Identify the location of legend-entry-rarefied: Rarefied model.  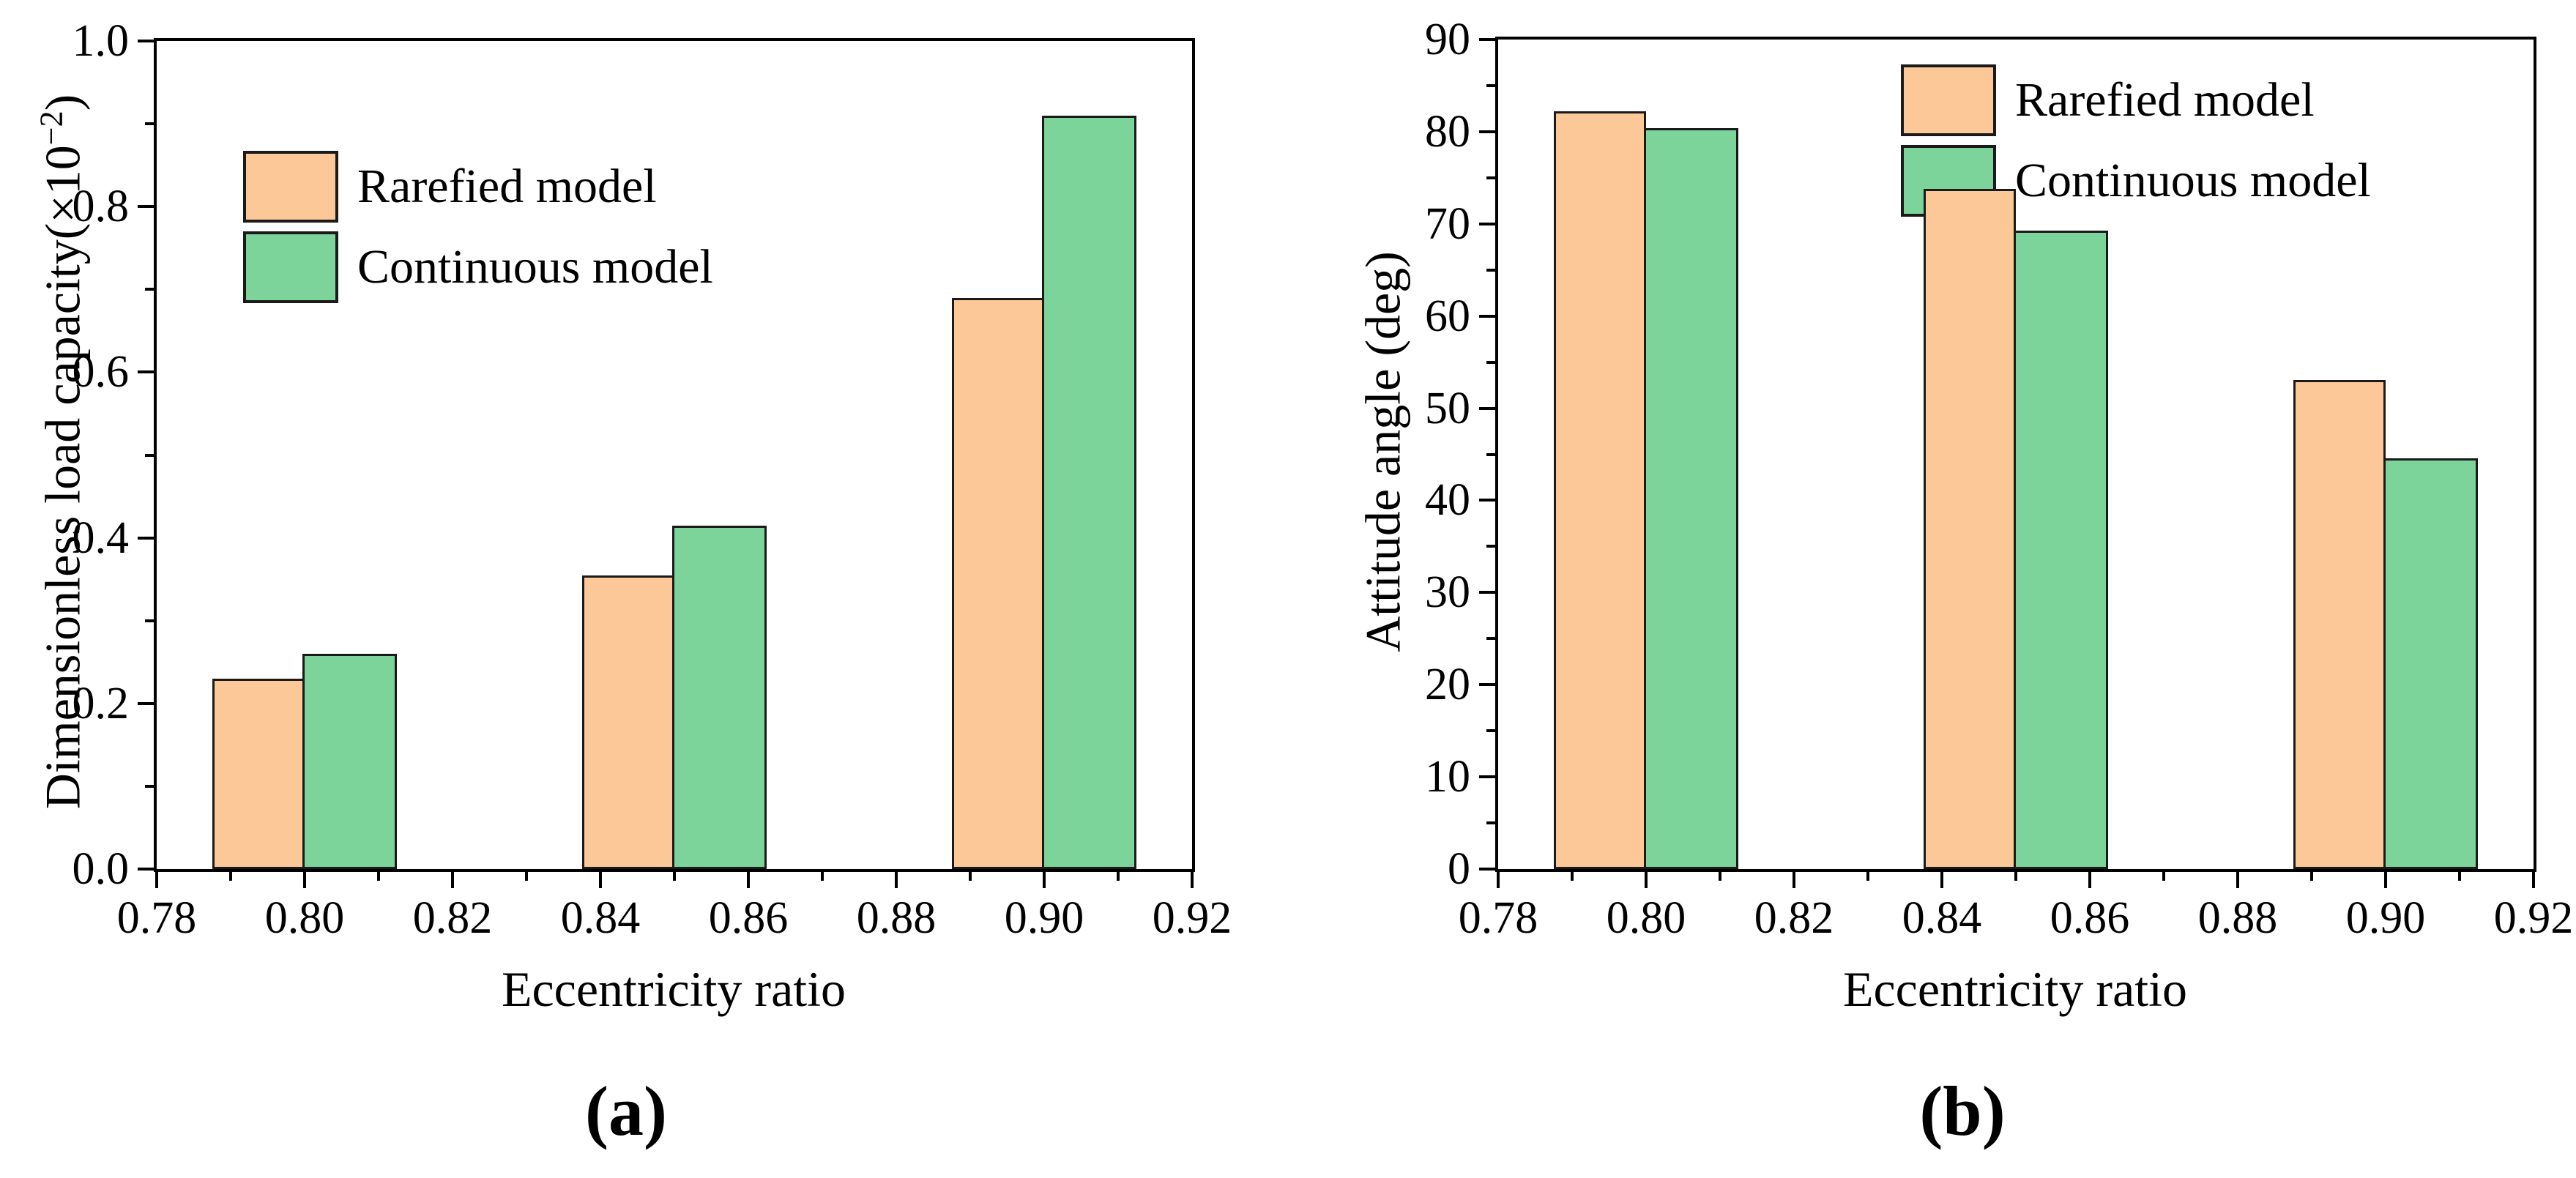
(478, 187).